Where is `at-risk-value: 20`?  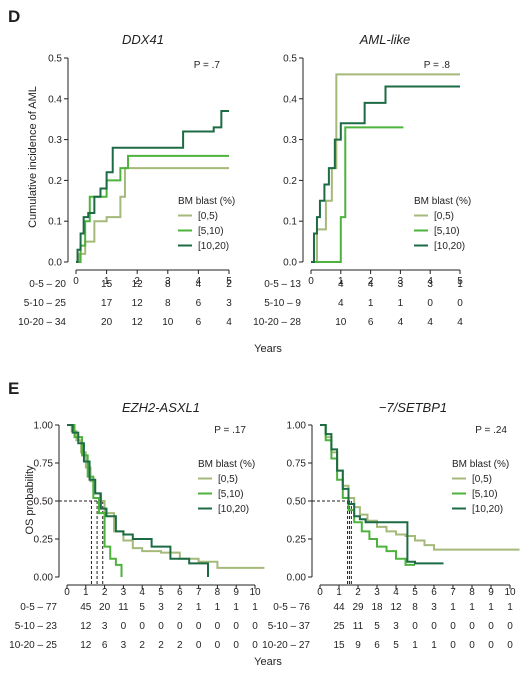
at-risk-value: 20 is located at coordinates (105, 607).